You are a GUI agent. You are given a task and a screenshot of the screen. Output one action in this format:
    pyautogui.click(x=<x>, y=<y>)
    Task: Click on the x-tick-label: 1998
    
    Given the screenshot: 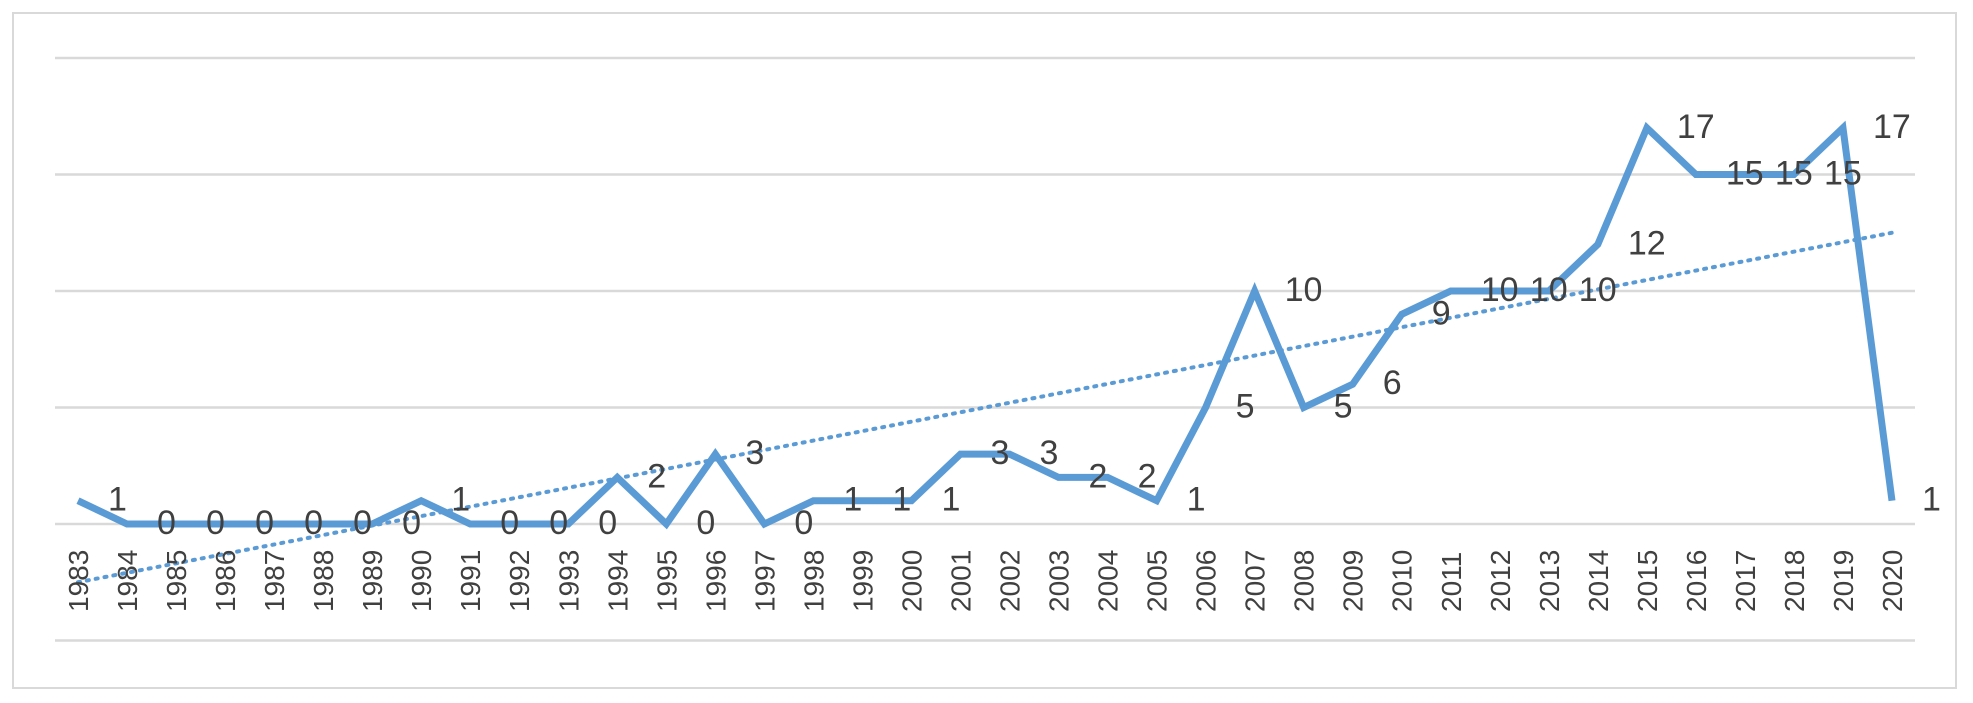 What is the action you would take?
    pyautogui.click(x=813, y=581)
    